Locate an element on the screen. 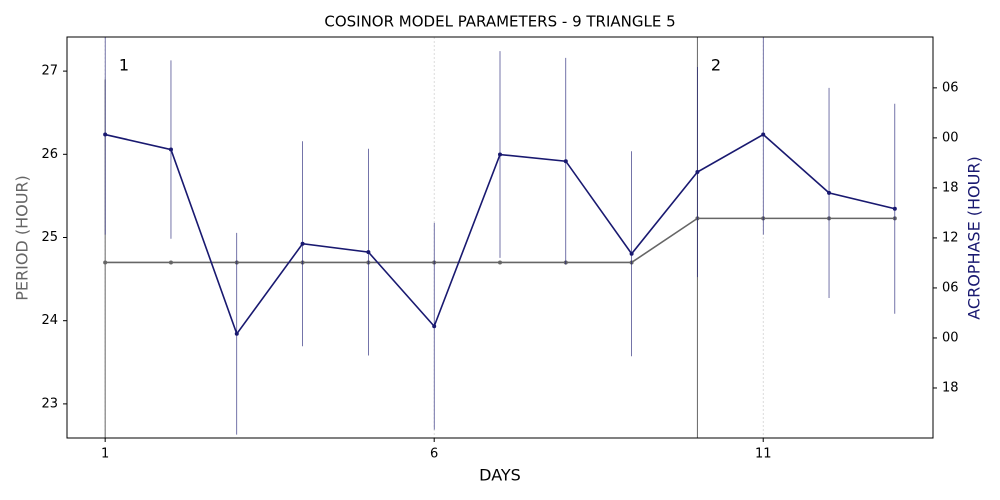  y-tick-label: 24 is located at coordinates (49, 320).